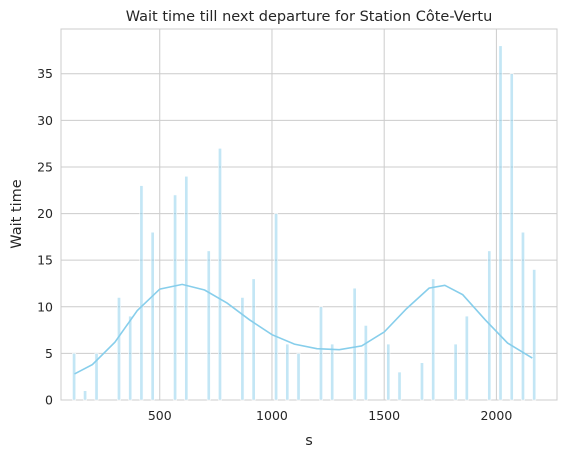  What do you see at coordinates (45, 306) in the screenshot?
I see `y-tick-label: 10` at bounding box center [45, 306].